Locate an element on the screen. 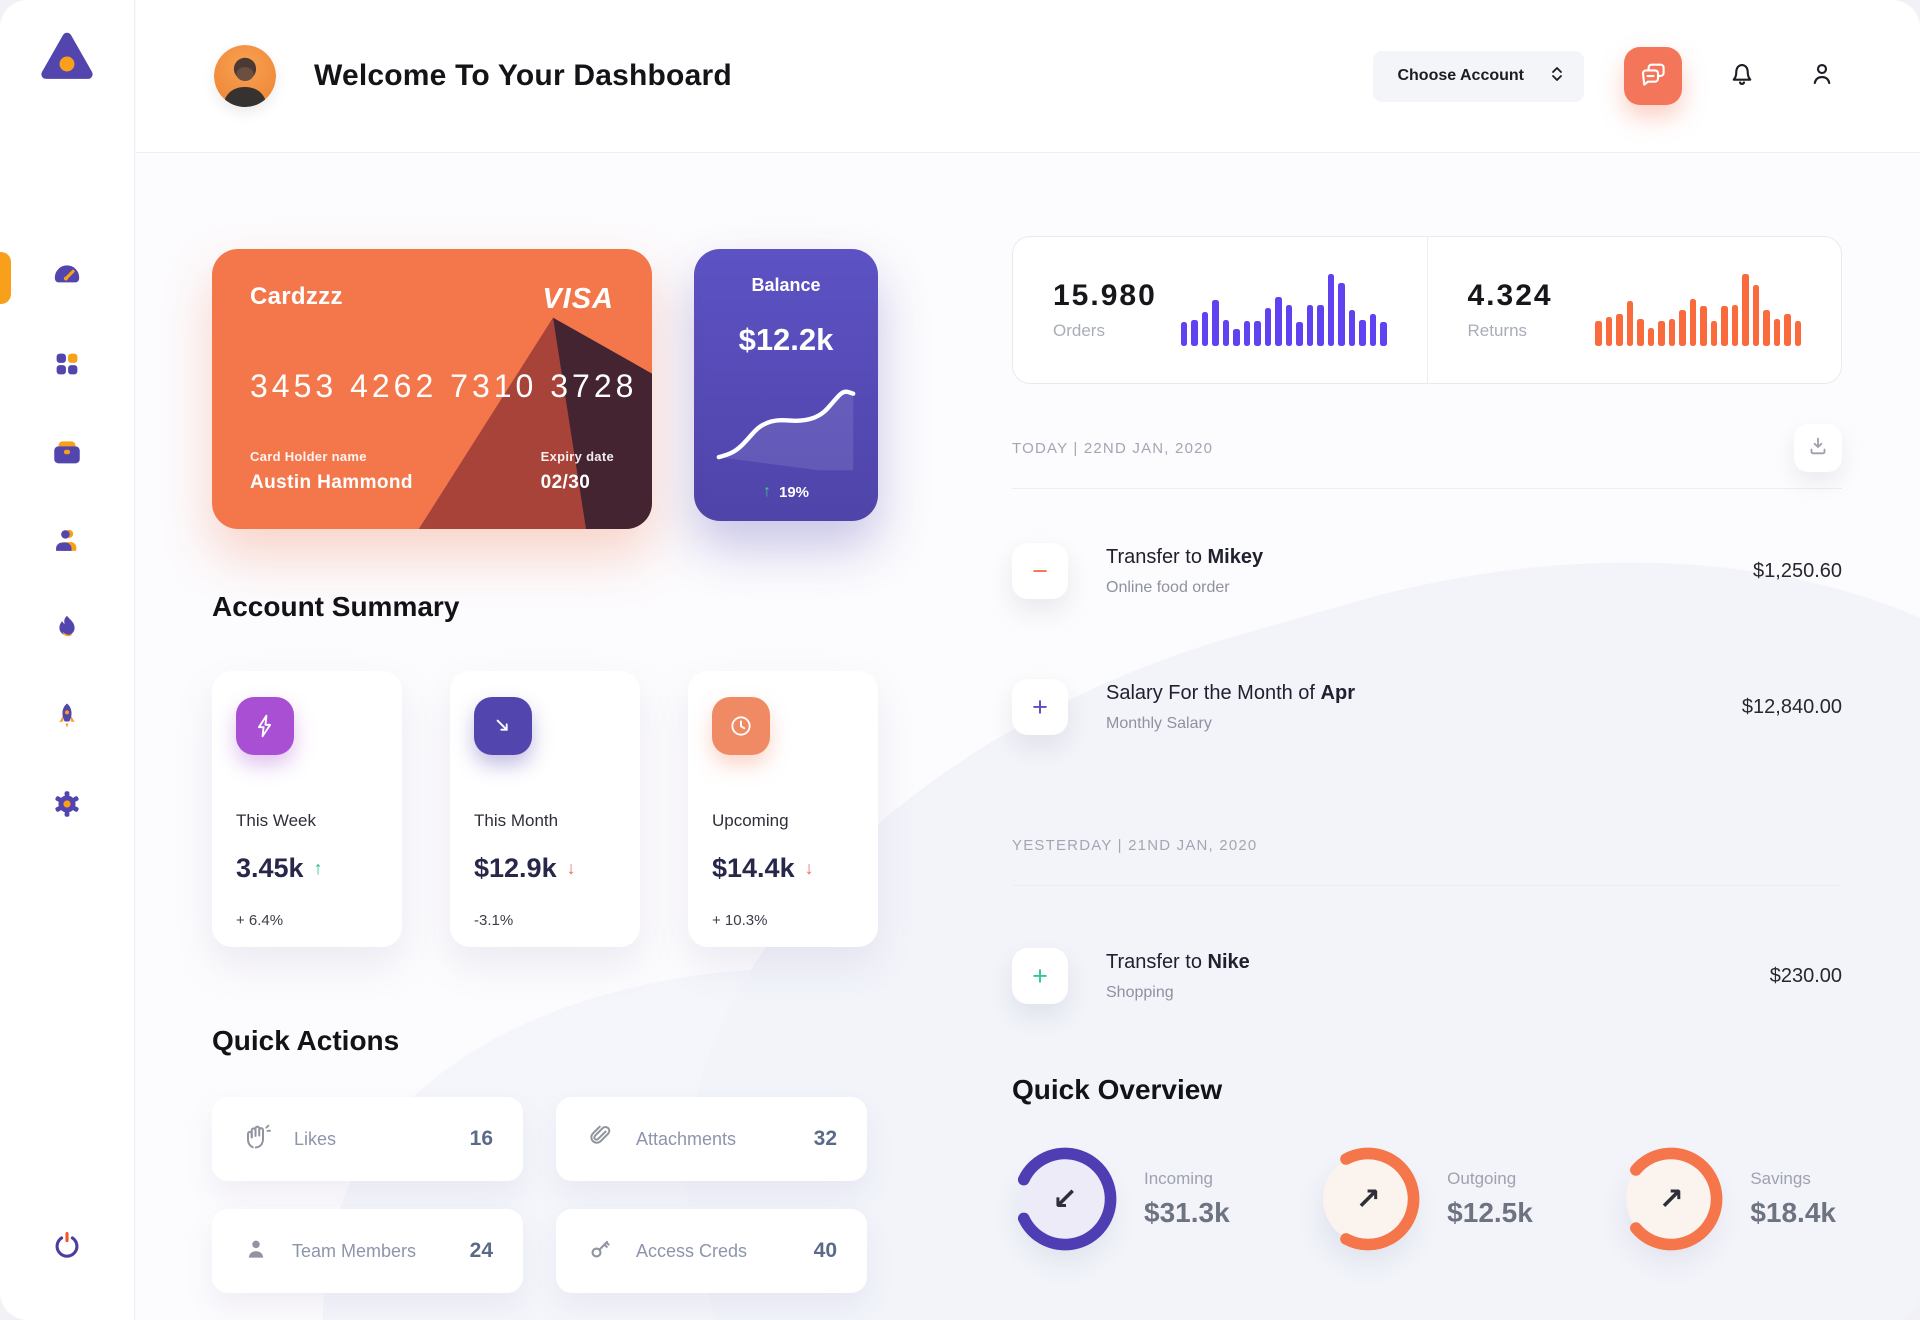 This screenshot has width=1920, height=1320. returns-bar-chart is located at coordinates (1698, 310).